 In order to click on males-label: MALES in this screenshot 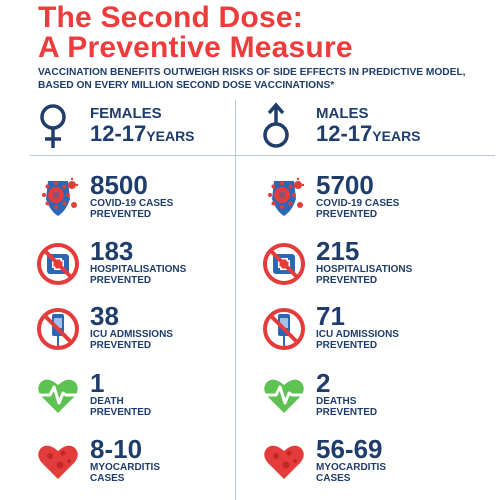, I will do `click(342, 113)`.